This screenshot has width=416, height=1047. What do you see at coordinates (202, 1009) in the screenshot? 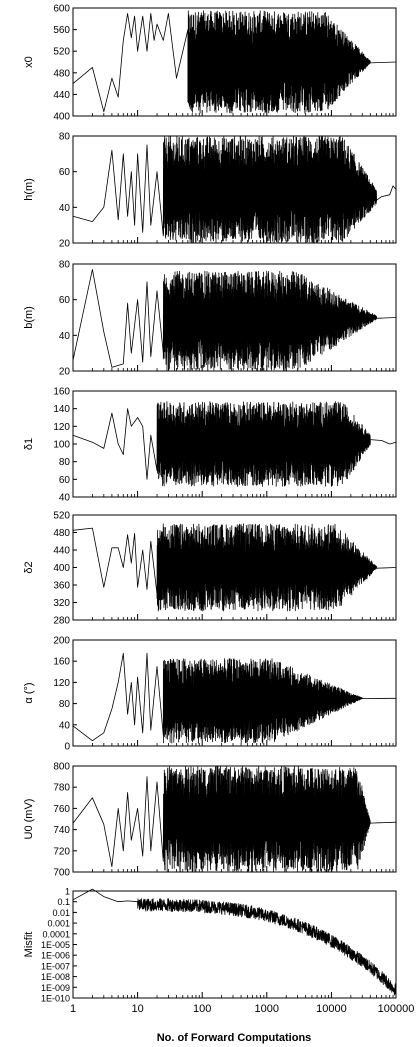
I see `x-tick-label: 100` at bounding box center [202, 1009].